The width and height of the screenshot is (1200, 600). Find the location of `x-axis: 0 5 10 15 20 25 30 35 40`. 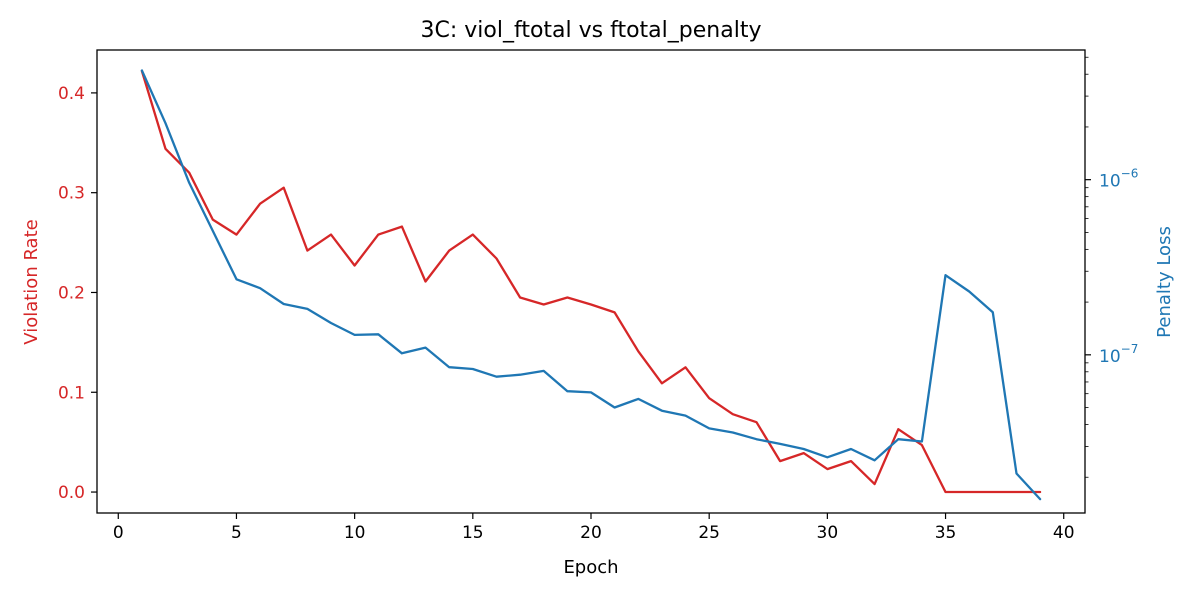

x-axis: 0 5 10 15 20 25 30 35 40 is located at coordinates (594, 528).